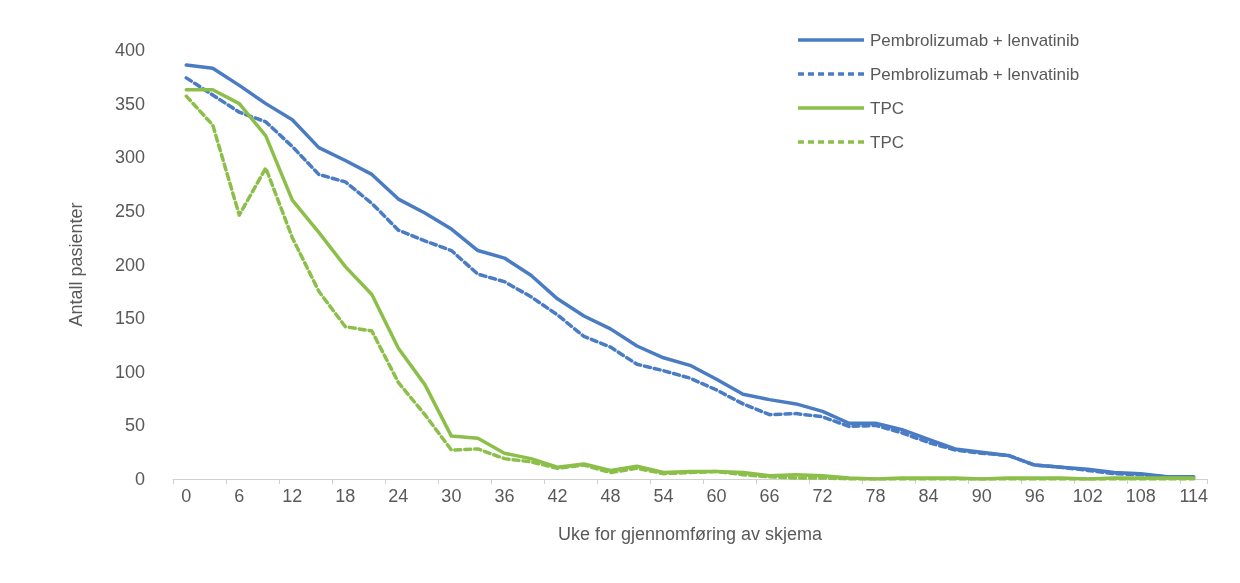  I want to click on x-axis-title: Uke for gjennomføring av skjema, so click(690, 534).